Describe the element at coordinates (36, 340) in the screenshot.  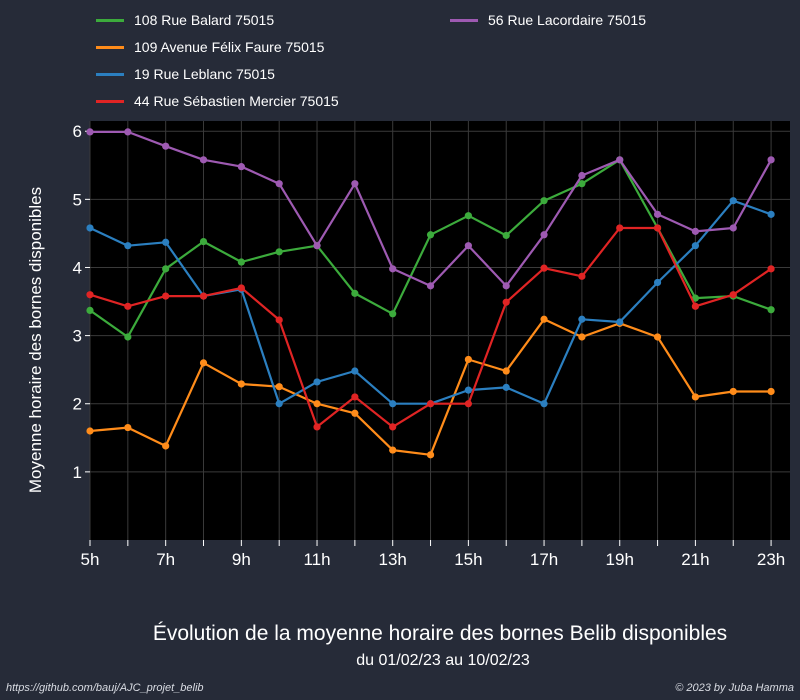
I see `y-axis-label: Moyenne horaire des bornes disponibles` at that location.